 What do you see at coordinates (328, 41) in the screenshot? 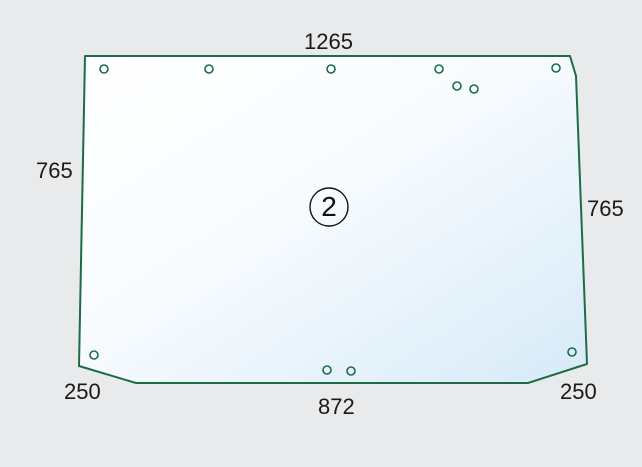
I see `dimension-top: 1265` at bounding box center [328, 41].